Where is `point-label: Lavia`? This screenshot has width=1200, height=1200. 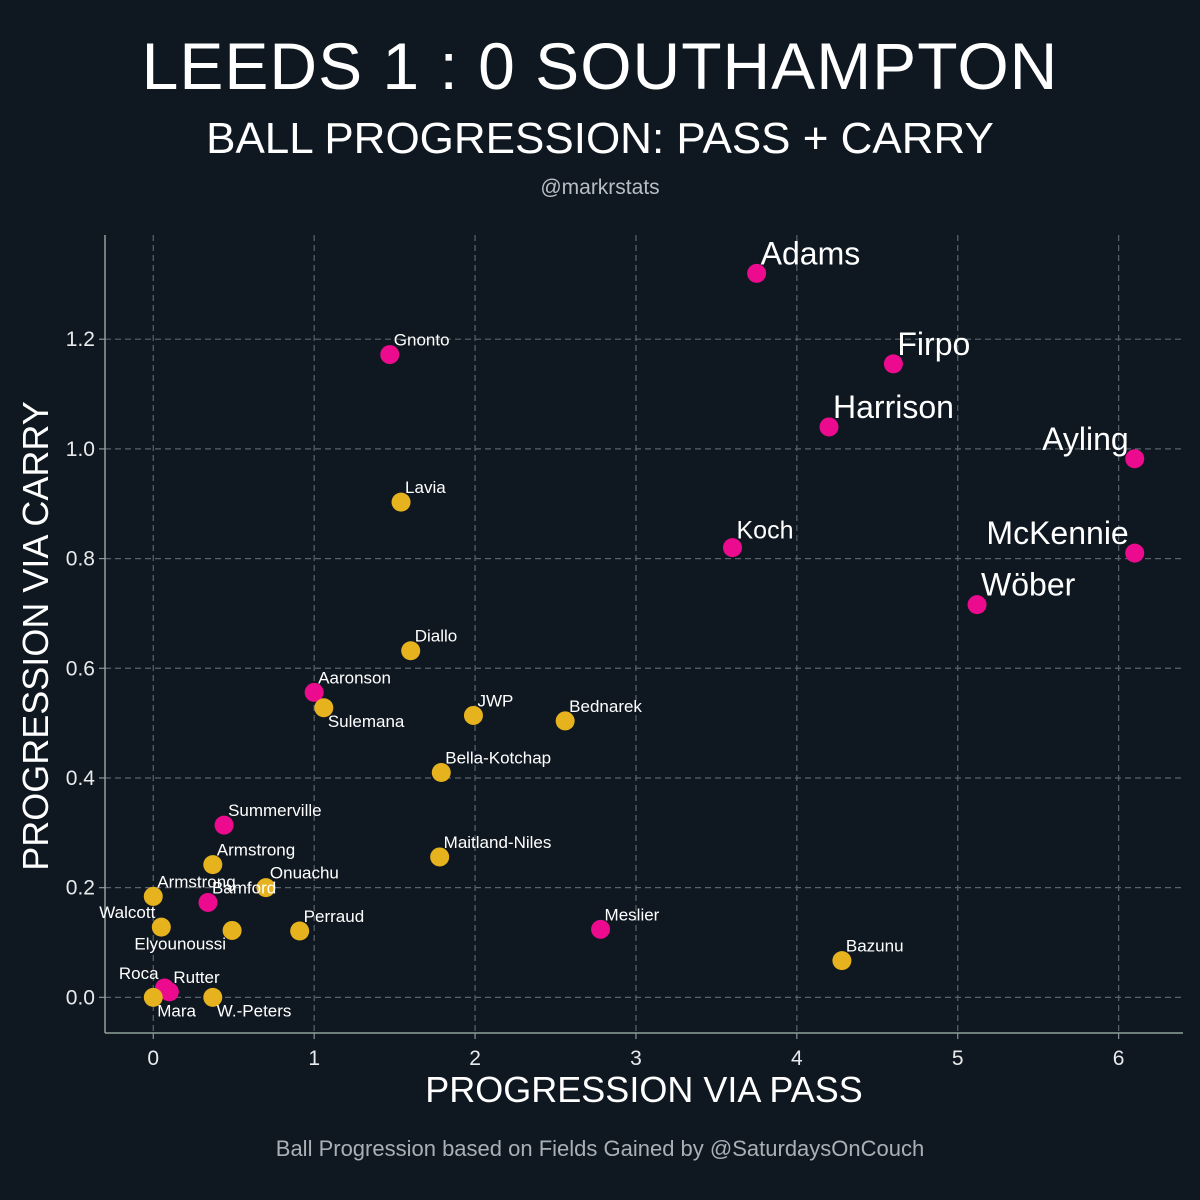
point-label: Lavia is located at coordinates (425, 487).